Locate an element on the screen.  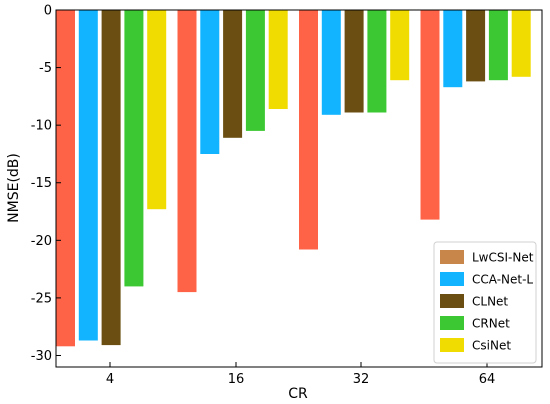
legend-label-clnet: CLNet is located at coordinates (490, 302).